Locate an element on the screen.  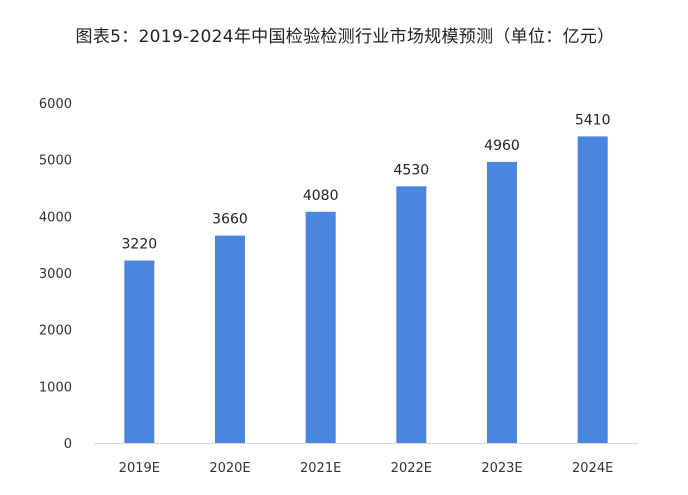
y-tick-label: 2000 is located at coordinates (55, 331).